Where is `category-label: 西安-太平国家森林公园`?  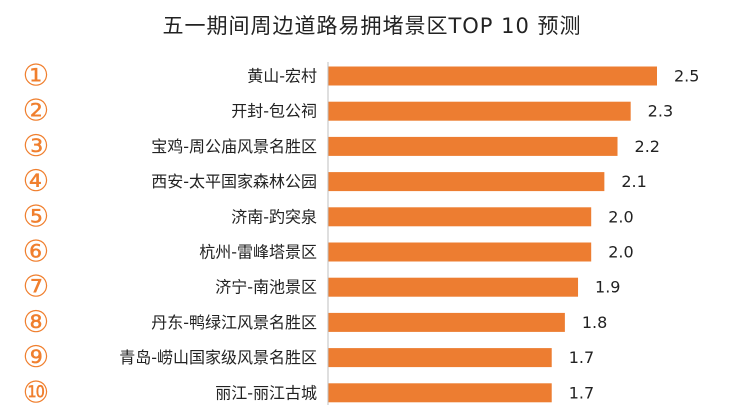
category-label: 西安-太平国家森林公园 is located at coordinates (234, 181).